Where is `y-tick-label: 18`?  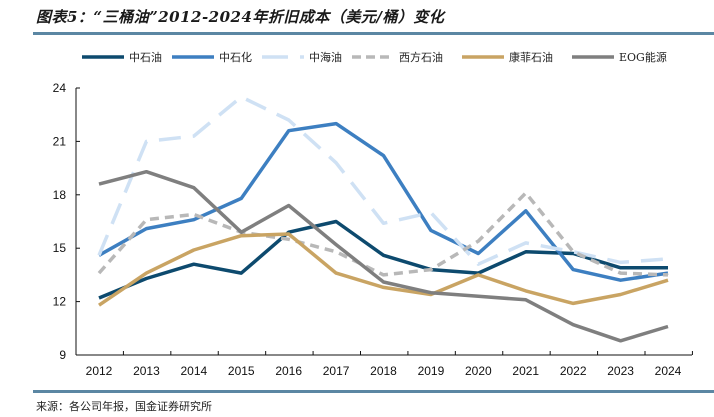
y-tick-label: 18 is located at coordinates (60, 195).